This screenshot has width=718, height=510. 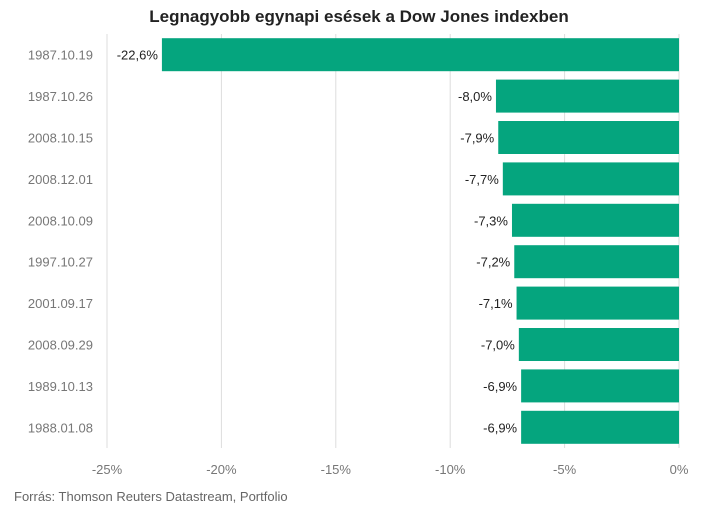 I want to click on x-tick-label: -20%, so click(x=221, y=469).